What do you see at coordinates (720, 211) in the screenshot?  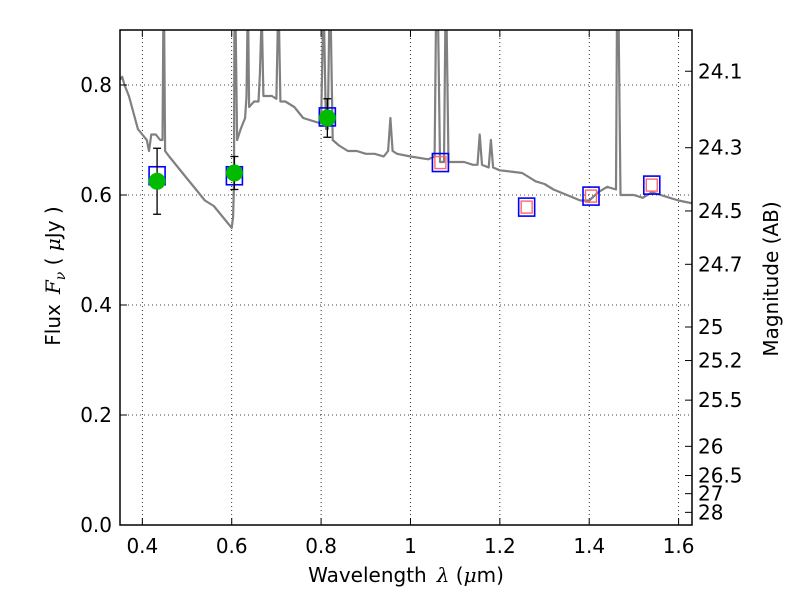 I see `magnitude-tick-label: 24.5` at bounding box center [720, 211].